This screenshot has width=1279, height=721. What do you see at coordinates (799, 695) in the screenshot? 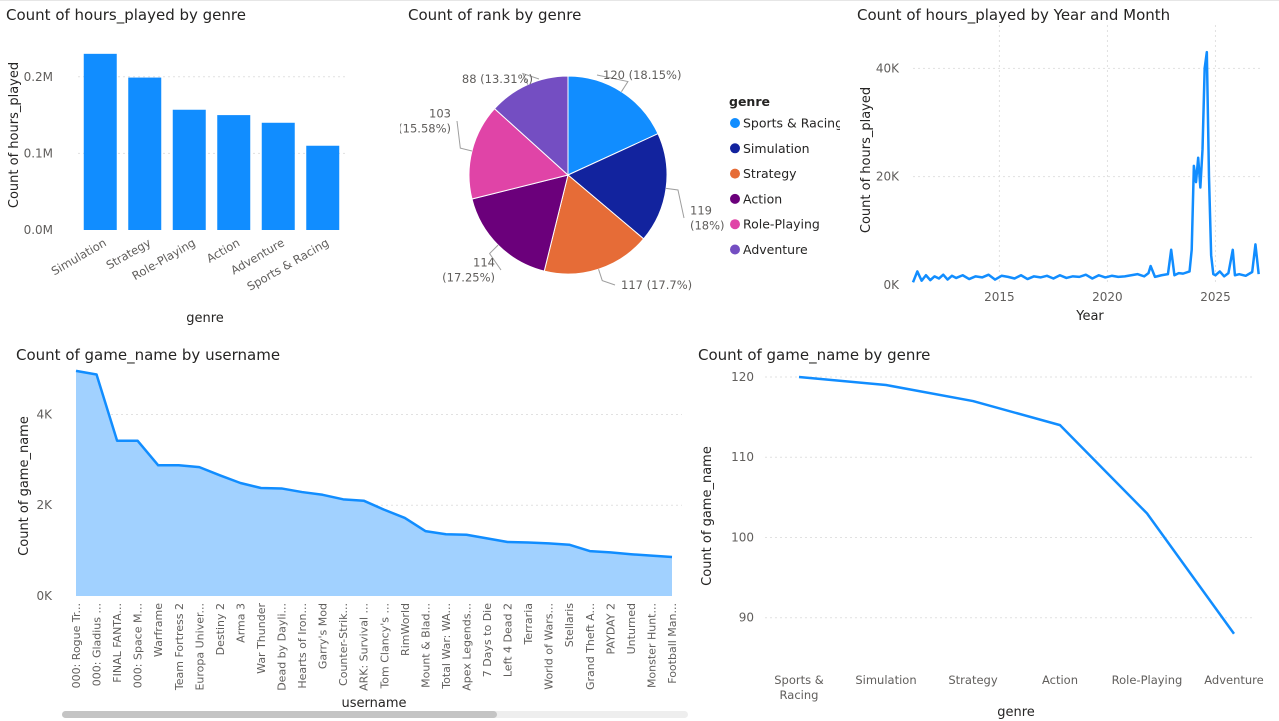
I see `genre-x-tick-label: Racing` at bounding box center [799, 695].